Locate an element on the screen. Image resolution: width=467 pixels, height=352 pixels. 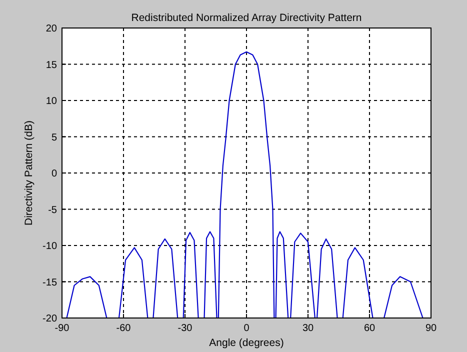
x-tick-label: 60 is located at coordinates (370, 328).